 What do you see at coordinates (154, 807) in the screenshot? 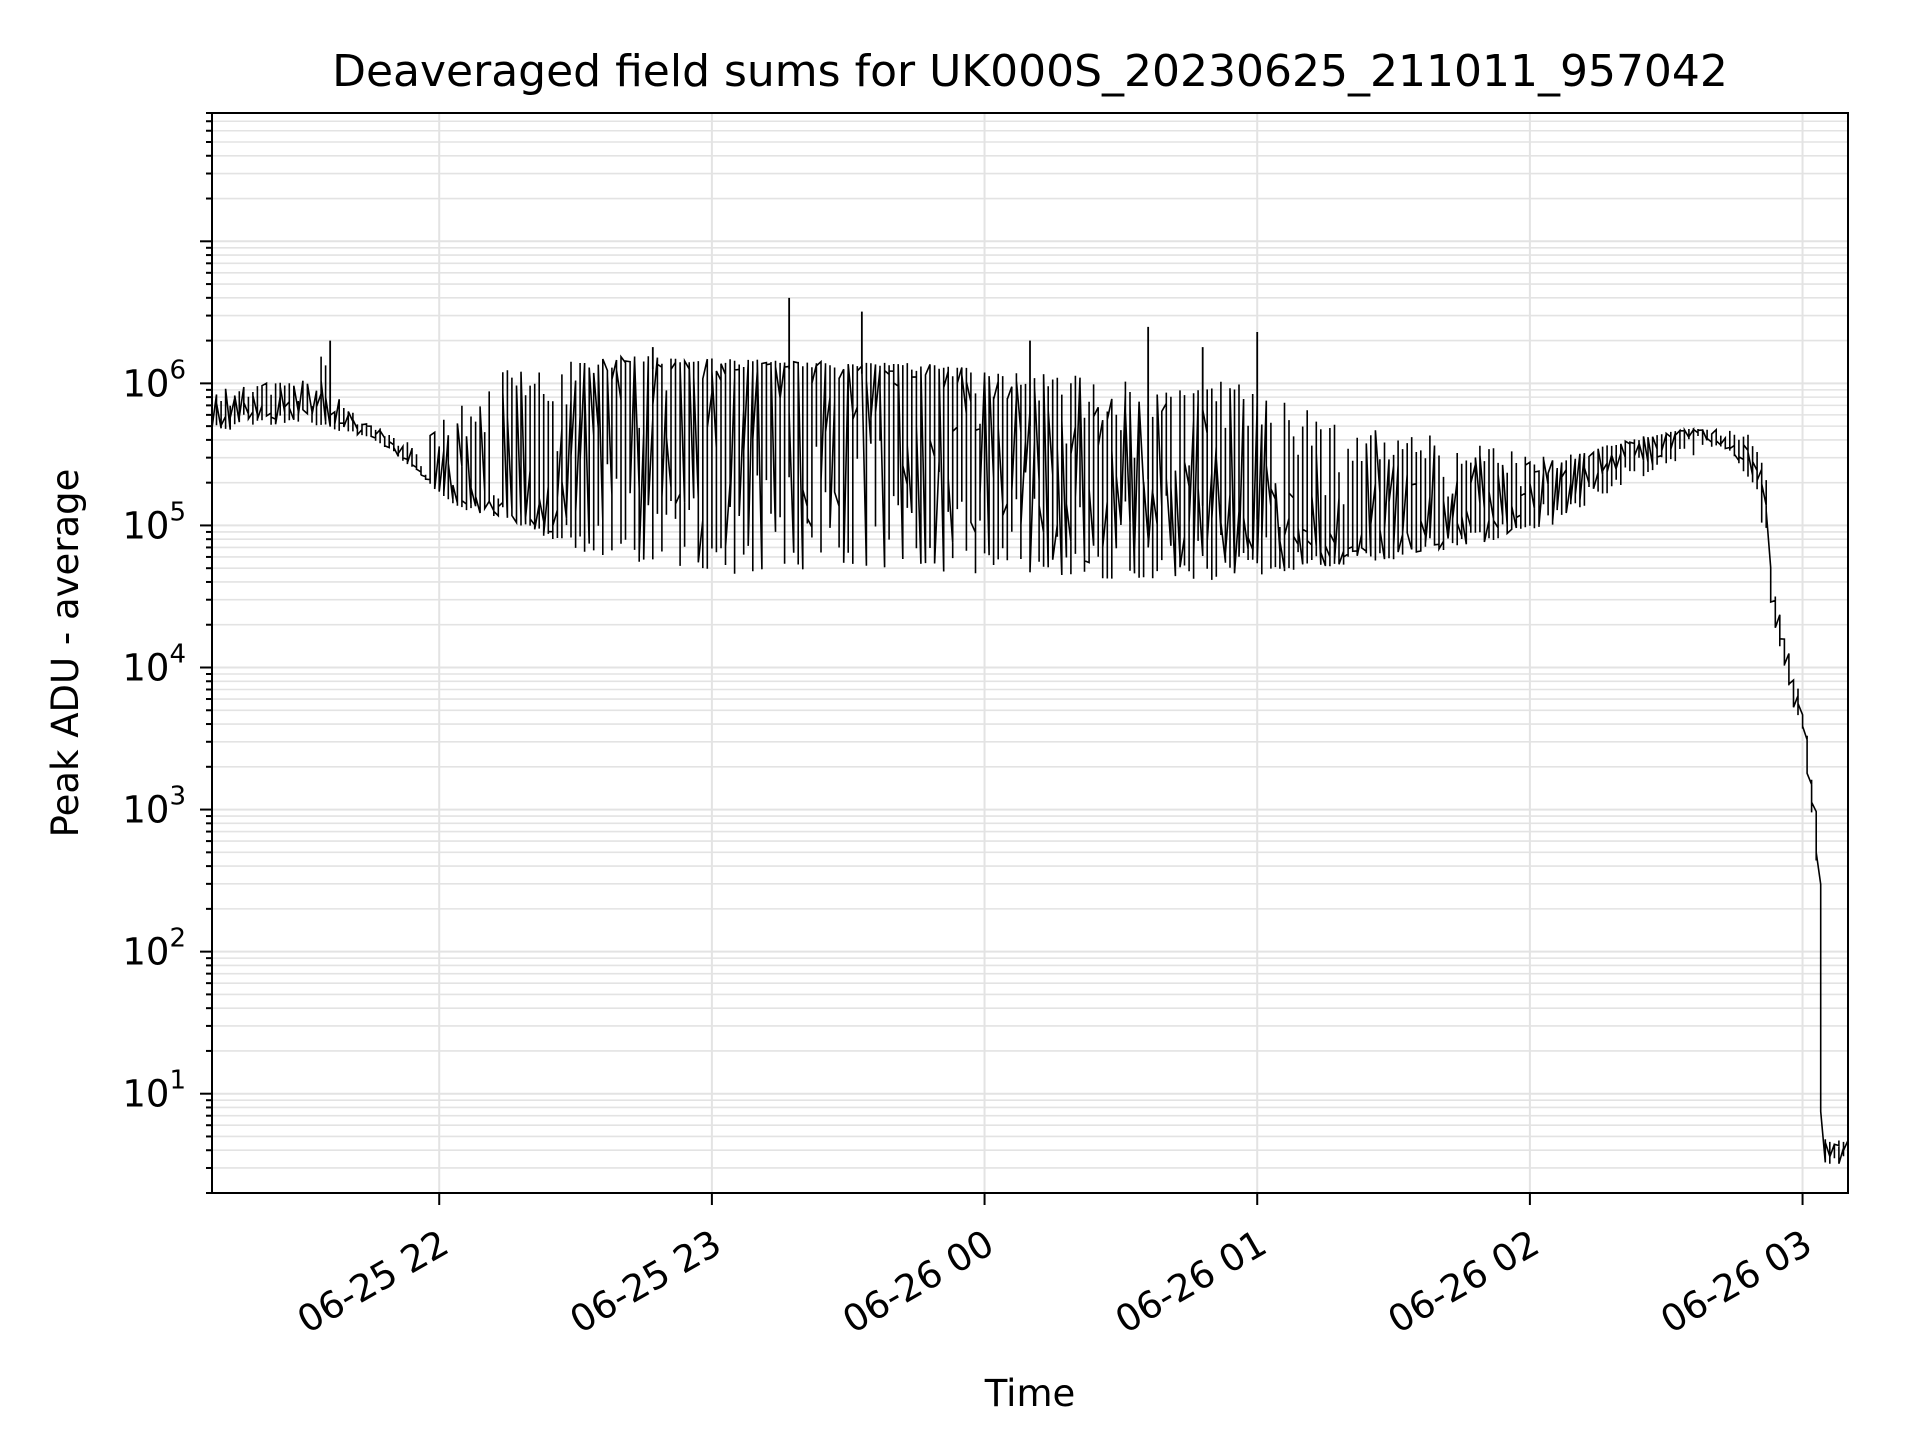
I see `y-tick-label: 10³` at bounding box center [154, 807].